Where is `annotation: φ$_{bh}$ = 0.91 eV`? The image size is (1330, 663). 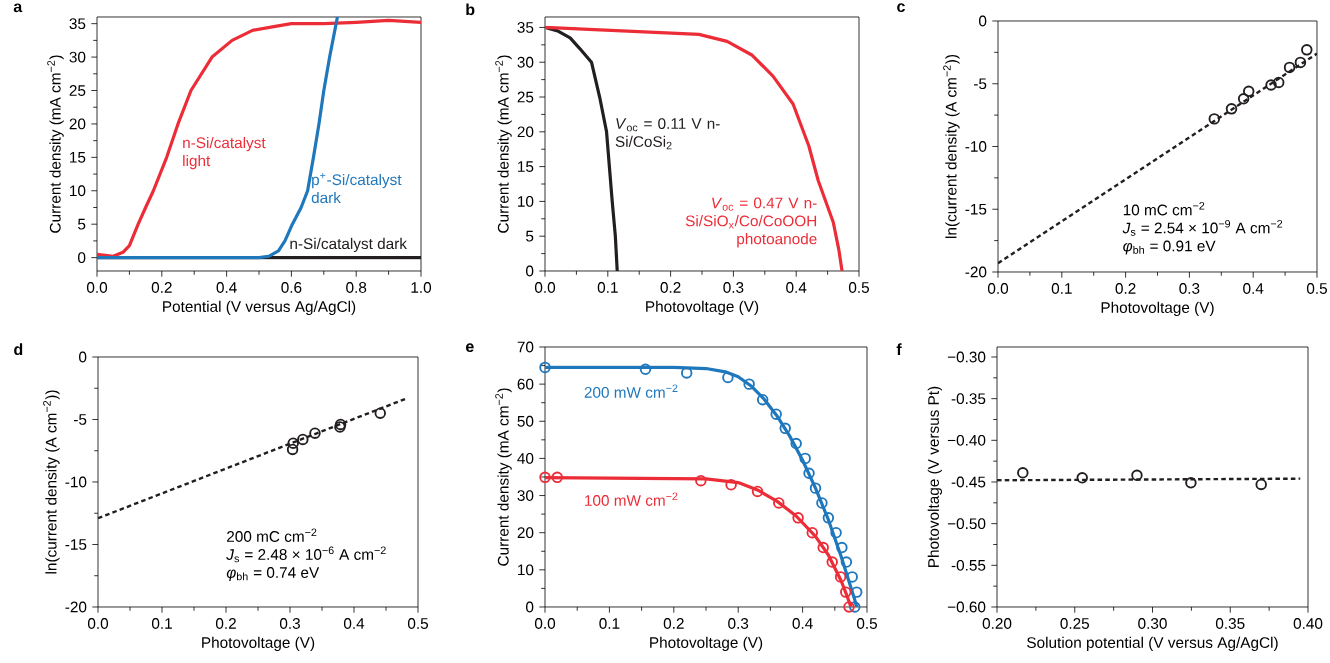 annotation: φ$_{bh}$ = 0.91 eV is located at coordinates (1169, 247).